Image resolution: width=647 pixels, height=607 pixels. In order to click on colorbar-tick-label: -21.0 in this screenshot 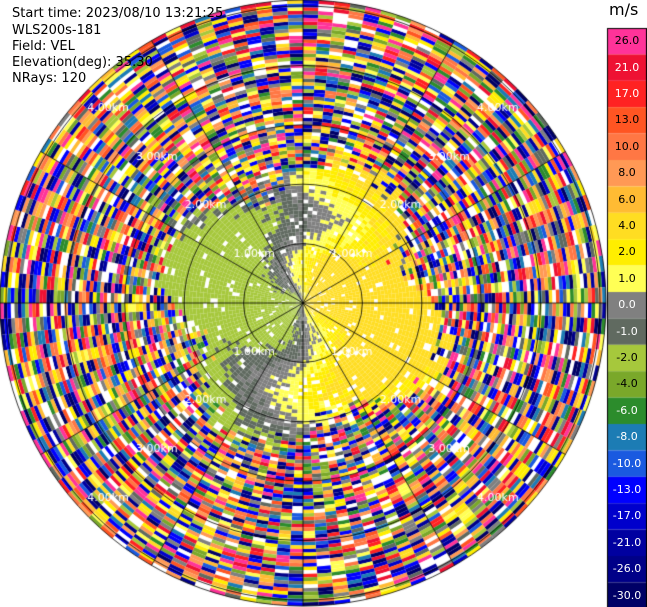, I will do `click(627, 542)`.